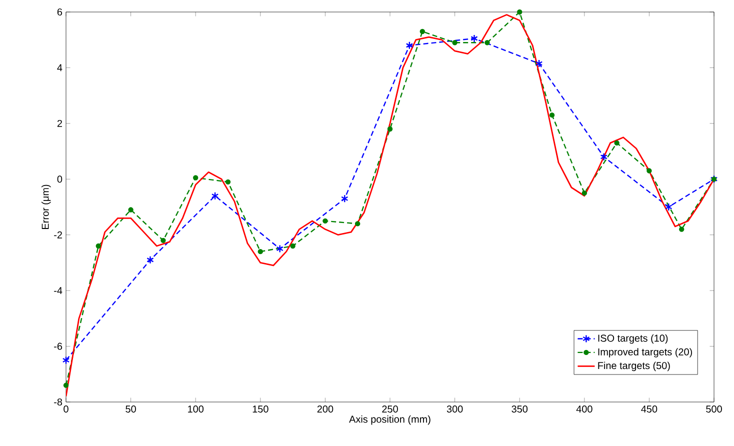 The image size is (734, 446). What do you see at coordinates (131, 409) in the screenshot?
I see `x-tick-label: 50` at bounding box center [131, 409].